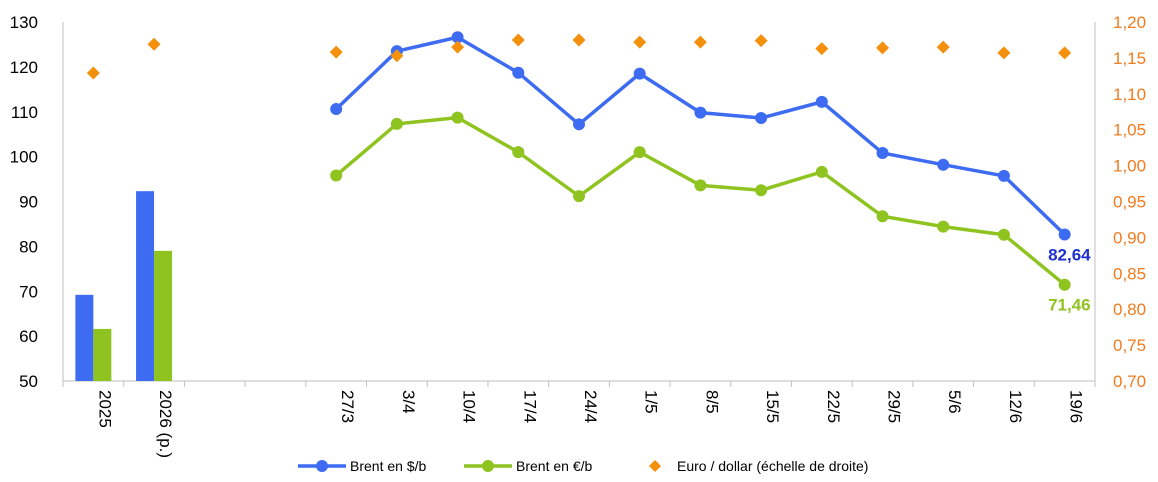 Image resolution: width=1158 pixels, height=482 pixels. I want to click on legend-marker-brent-usd, so click(322, 466).